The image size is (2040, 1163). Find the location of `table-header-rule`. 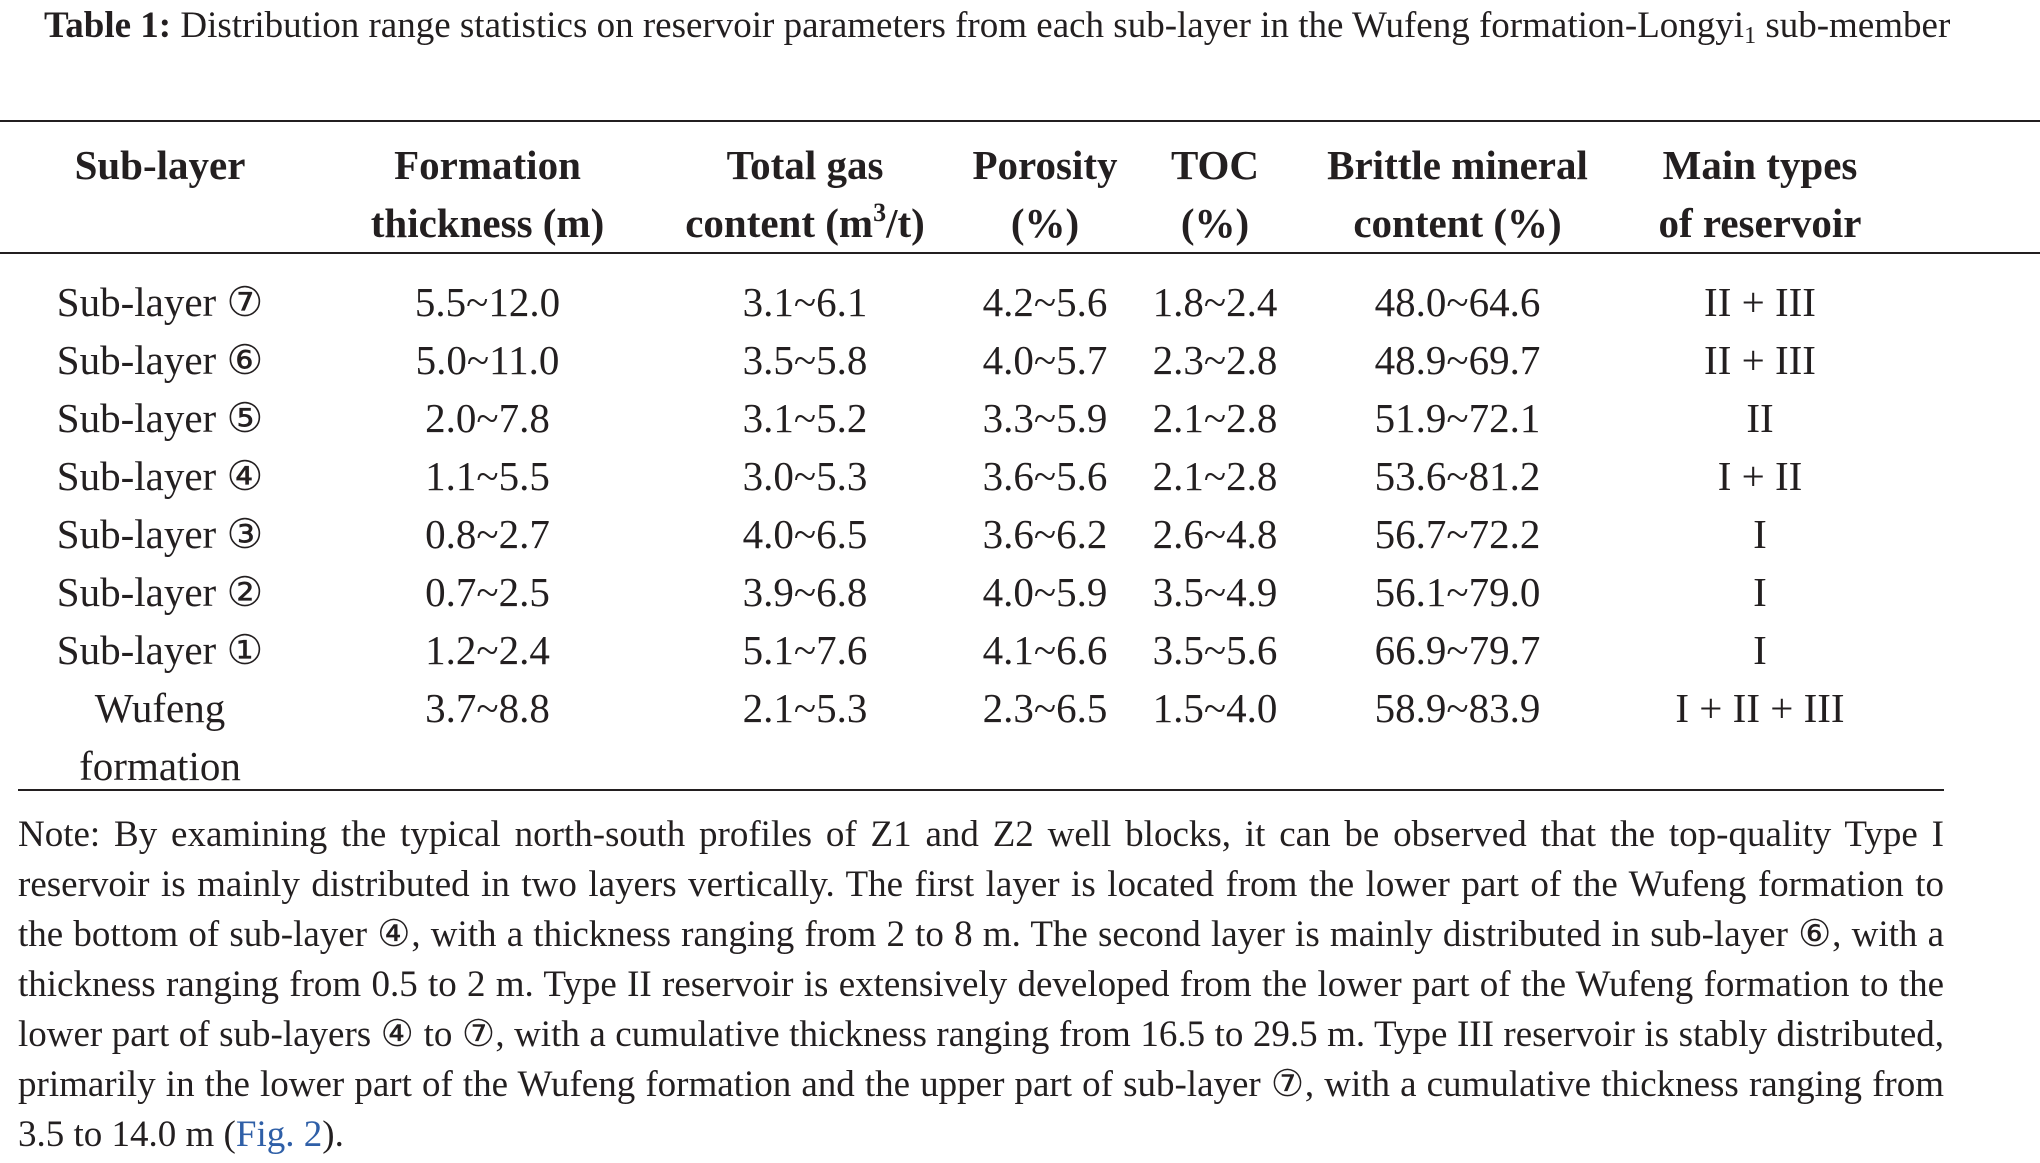

table-header-rule is located at coordinates (1020, 253).